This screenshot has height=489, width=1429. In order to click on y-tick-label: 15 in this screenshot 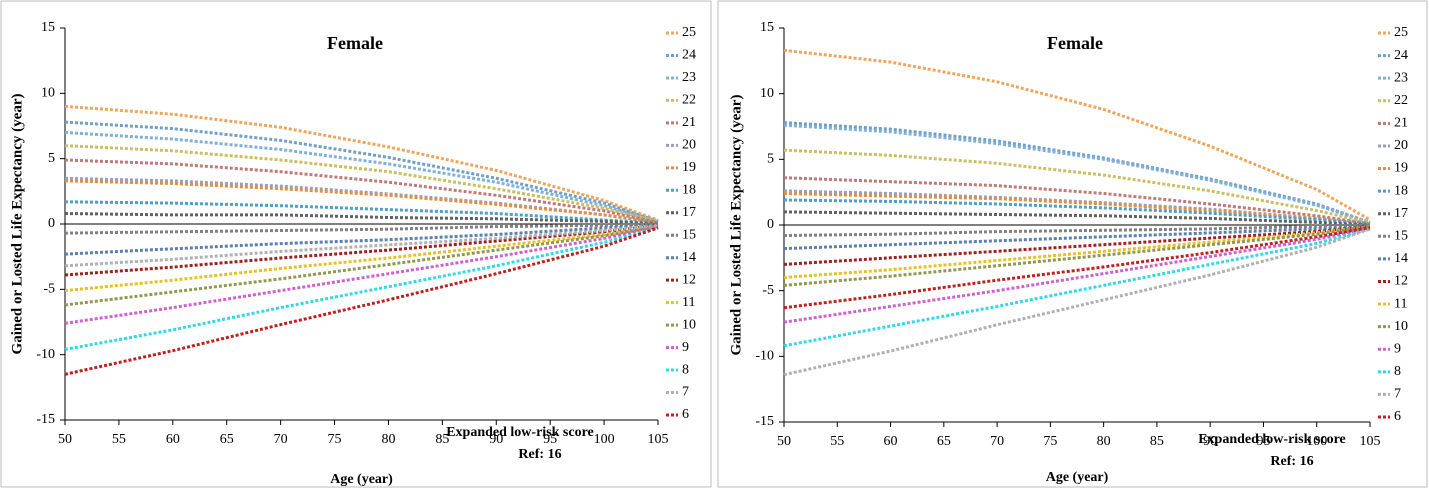, I will do `click(48, 27)`.